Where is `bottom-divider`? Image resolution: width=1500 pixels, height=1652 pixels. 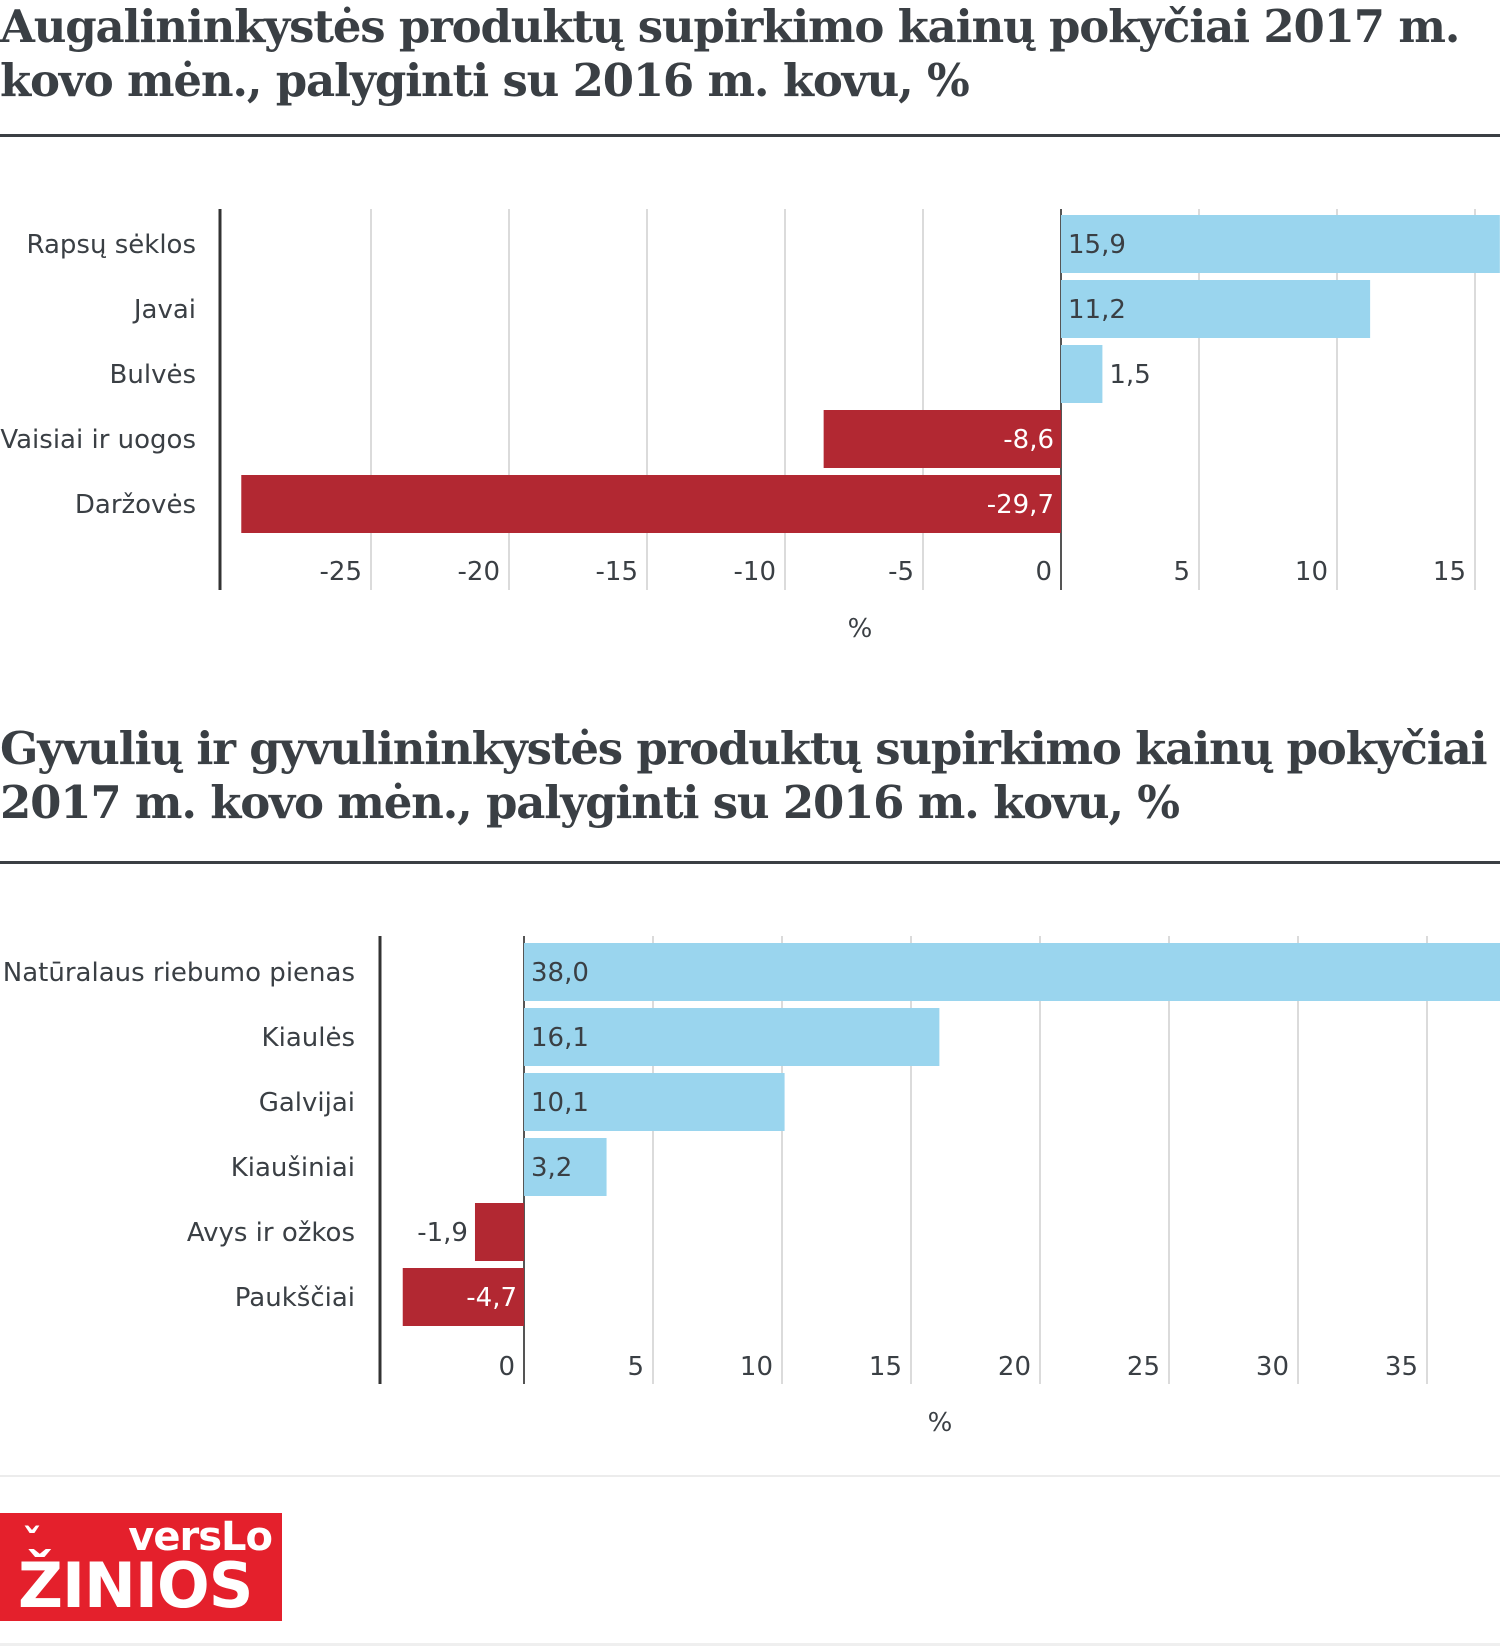
bottom-divider is located at coordinates (750, 1644).